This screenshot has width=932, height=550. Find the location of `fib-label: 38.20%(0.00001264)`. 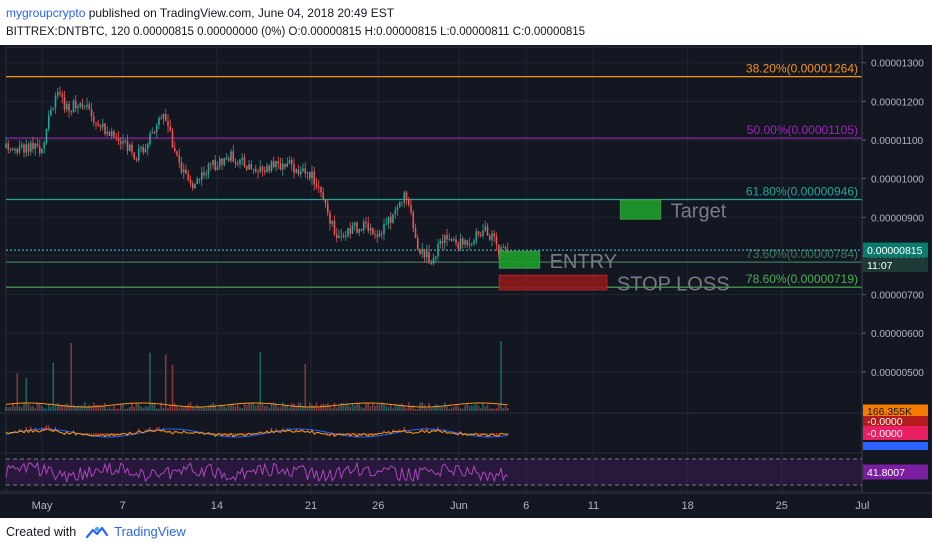

fib-label: 38.20%(0.00001264) is located at coordinates (802, 69).